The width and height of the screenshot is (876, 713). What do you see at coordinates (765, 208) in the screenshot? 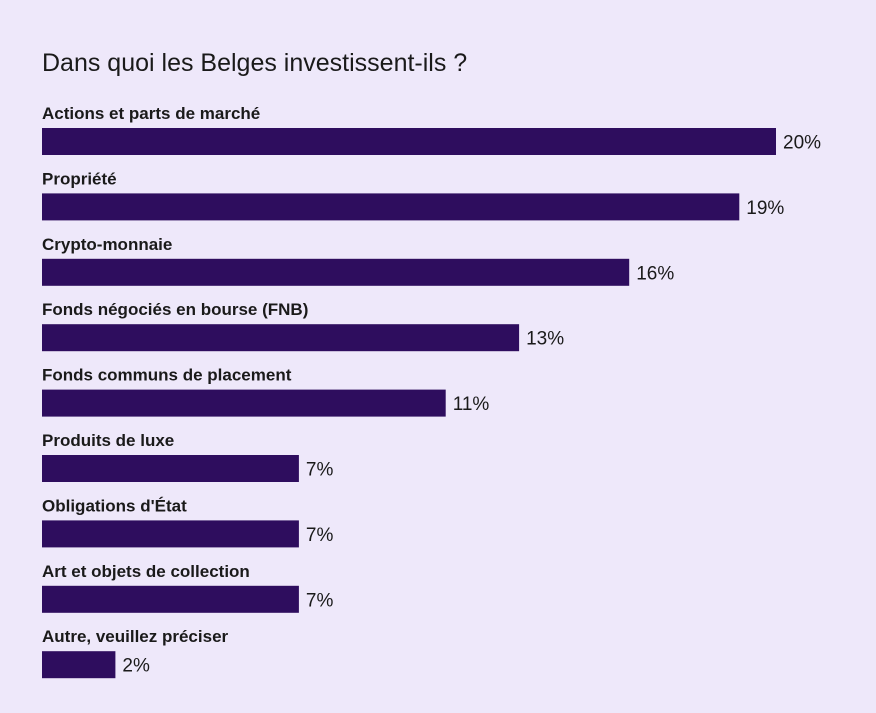
I see `value-label: 19%` at bounding box center [765, 208].